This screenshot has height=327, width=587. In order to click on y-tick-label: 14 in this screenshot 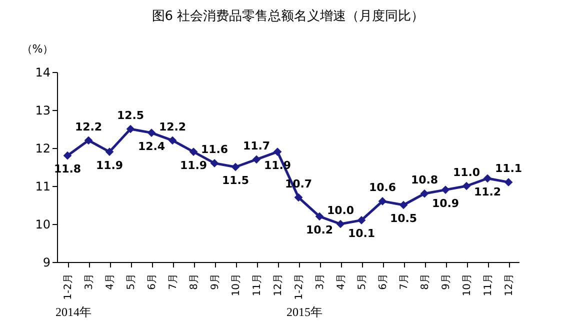, I will do `click(42, 73)`.